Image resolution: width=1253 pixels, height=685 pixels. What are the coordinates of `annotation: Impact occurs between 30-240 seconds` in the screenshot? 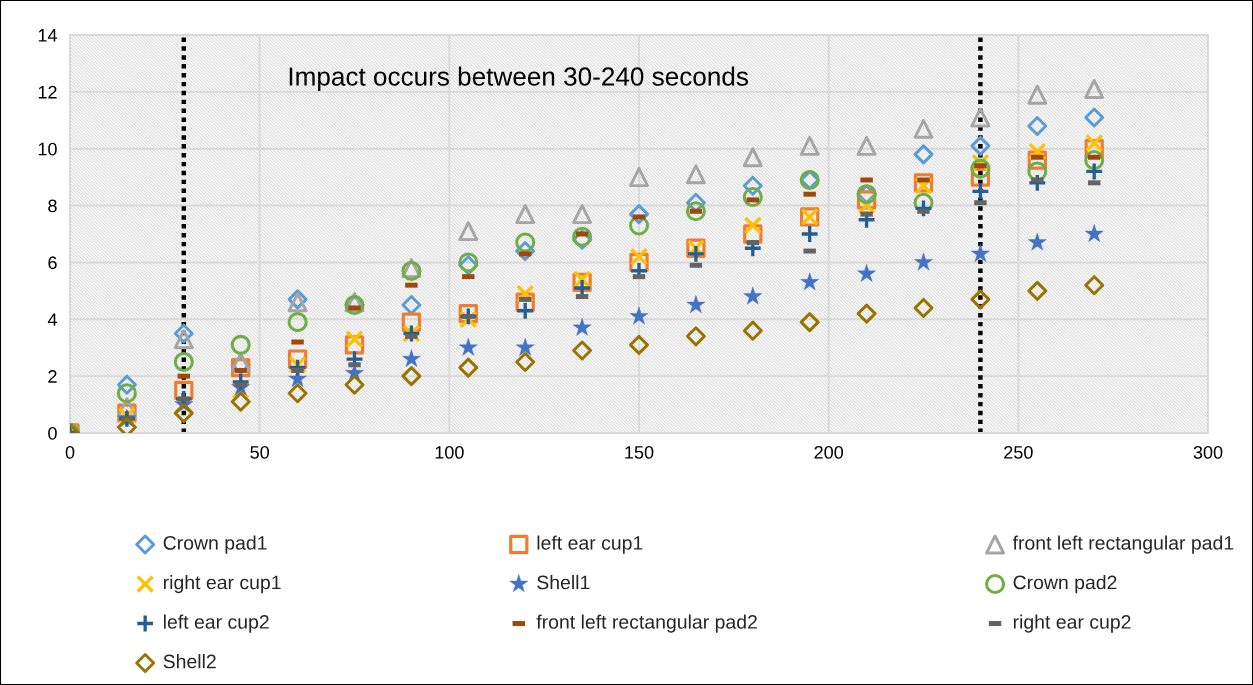 It's located at (518, 78).